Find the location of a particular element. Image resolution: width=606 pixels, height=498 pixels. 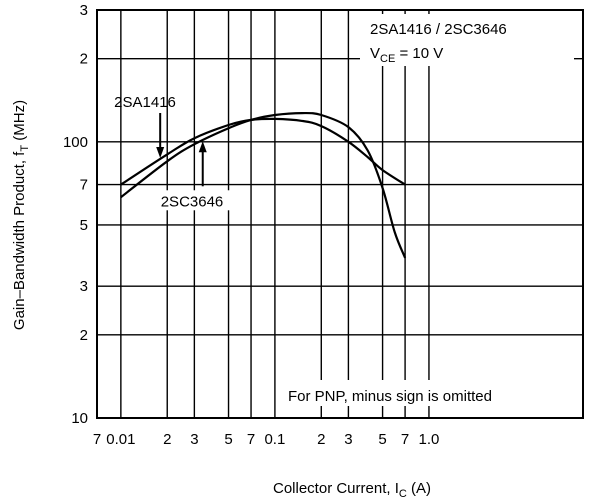

device-label: 2SA1416 / 2SC3646 is located at coordinates (438, 29).